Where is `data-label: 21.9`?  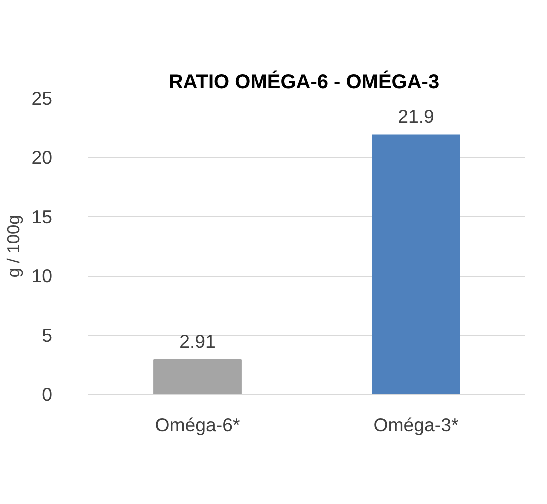
data-label: 21.9 is located at coordinates (416, 117).